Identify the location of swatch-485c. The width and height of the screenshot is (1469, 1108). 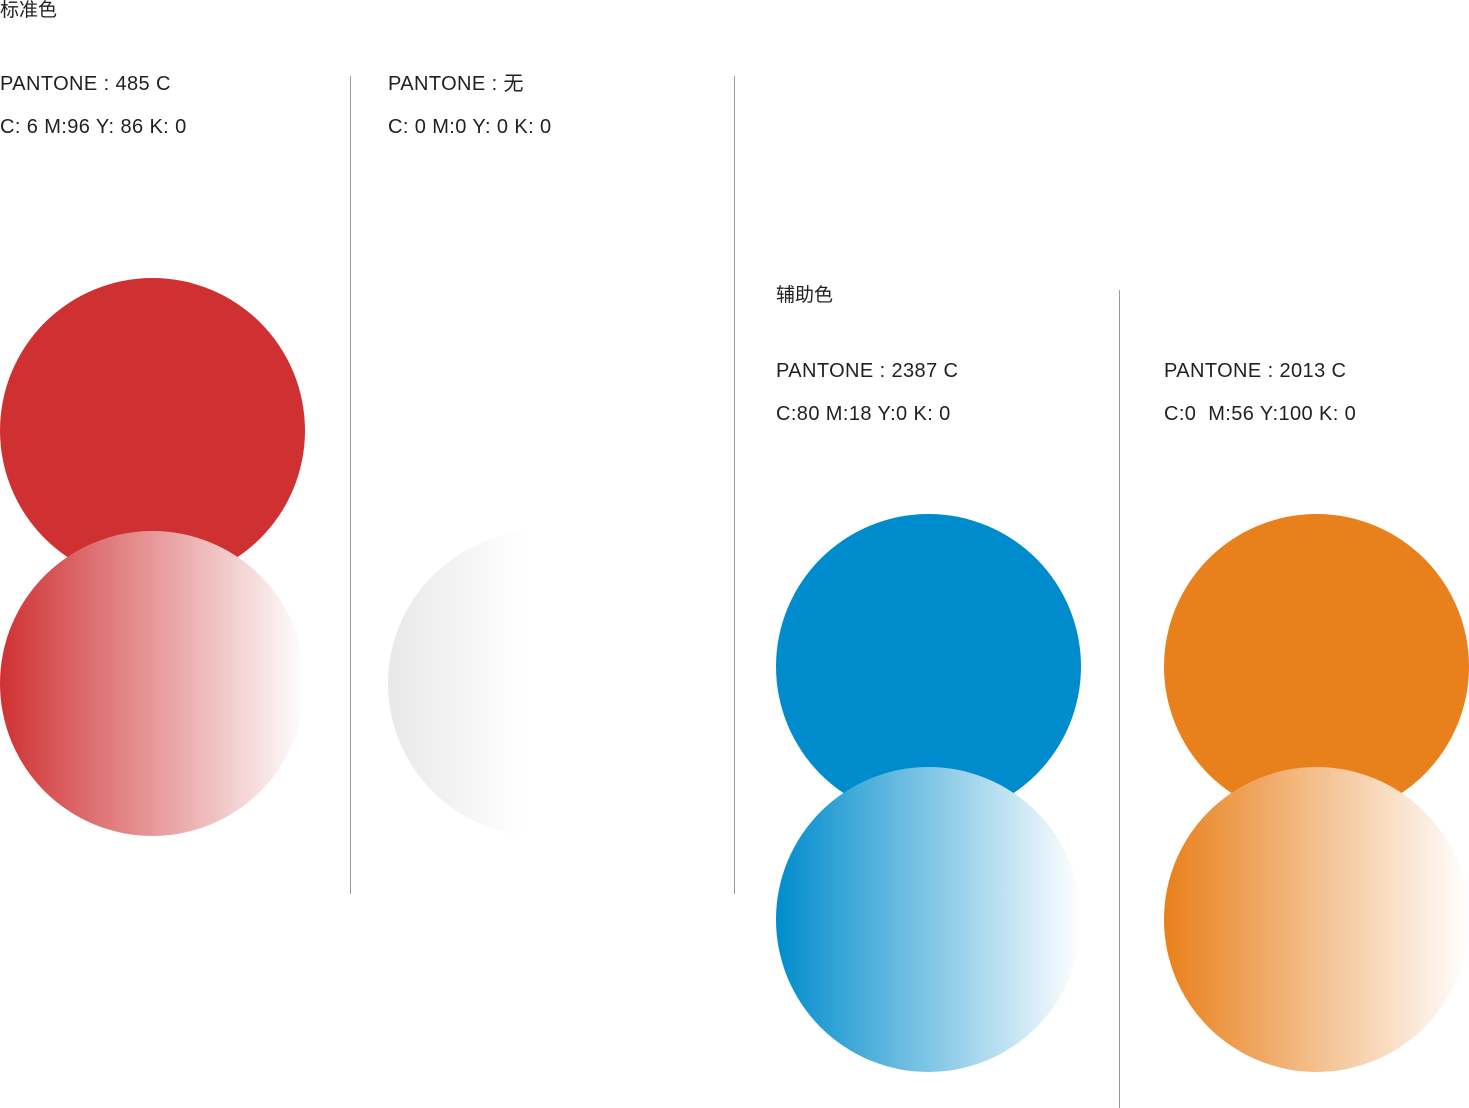
(155, 558).